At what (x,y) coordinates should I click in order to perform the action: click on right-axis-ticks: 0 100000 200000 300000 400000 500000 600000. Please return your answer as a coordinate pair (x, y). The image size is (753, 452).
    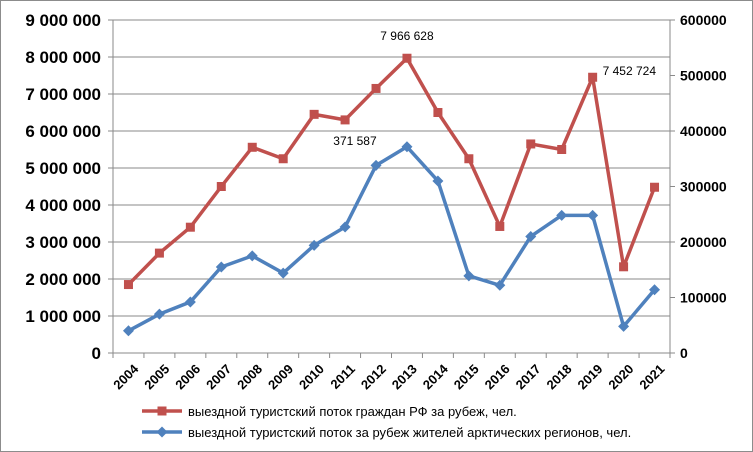
    Looking at the image, I should click on (703, 186).